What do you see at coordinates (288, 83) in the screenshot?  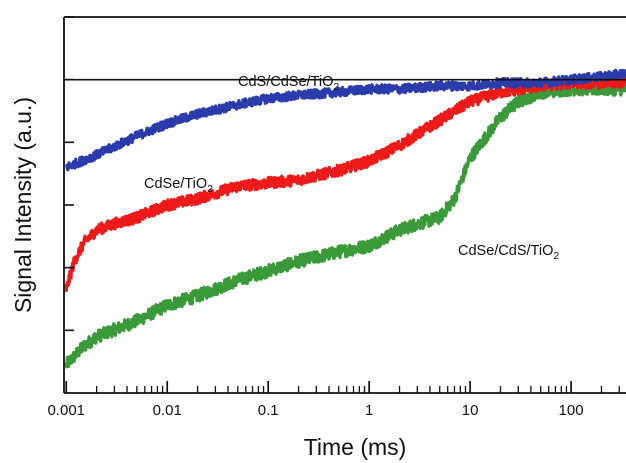 I see `label-cds-cdse-tio2: CdS/CdSe/TiO2` at bounding box center [288, 83].